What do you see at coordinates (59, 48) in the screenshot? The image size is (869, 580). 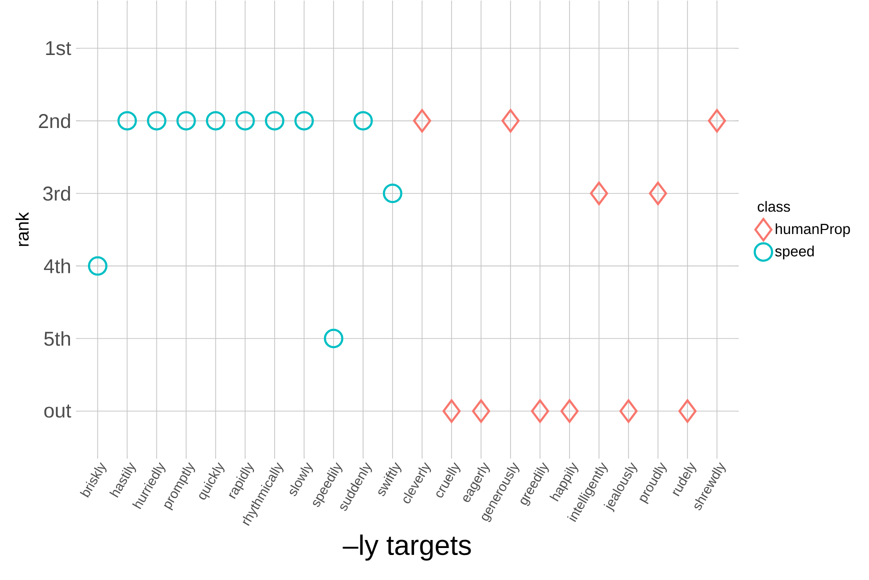 I see `y-tick-label: 1st` at bounding box center [59, 48].